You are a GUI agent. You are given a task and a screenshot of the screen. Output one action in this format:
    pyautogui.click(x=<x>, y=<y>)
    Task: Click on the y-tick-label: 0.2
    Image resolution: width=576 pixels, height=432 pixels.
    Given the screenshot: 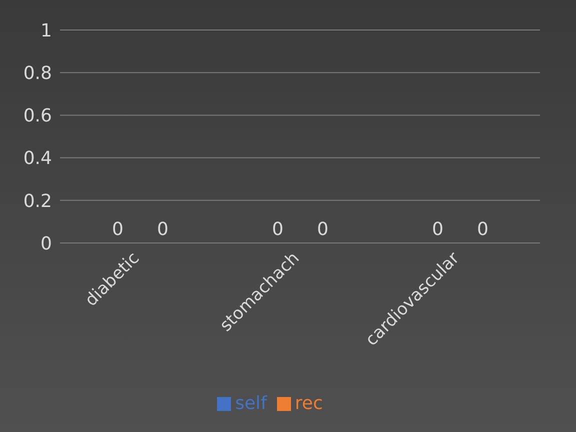 What is the action you would take?
    pyautogui.click(x=37, y=201)
    